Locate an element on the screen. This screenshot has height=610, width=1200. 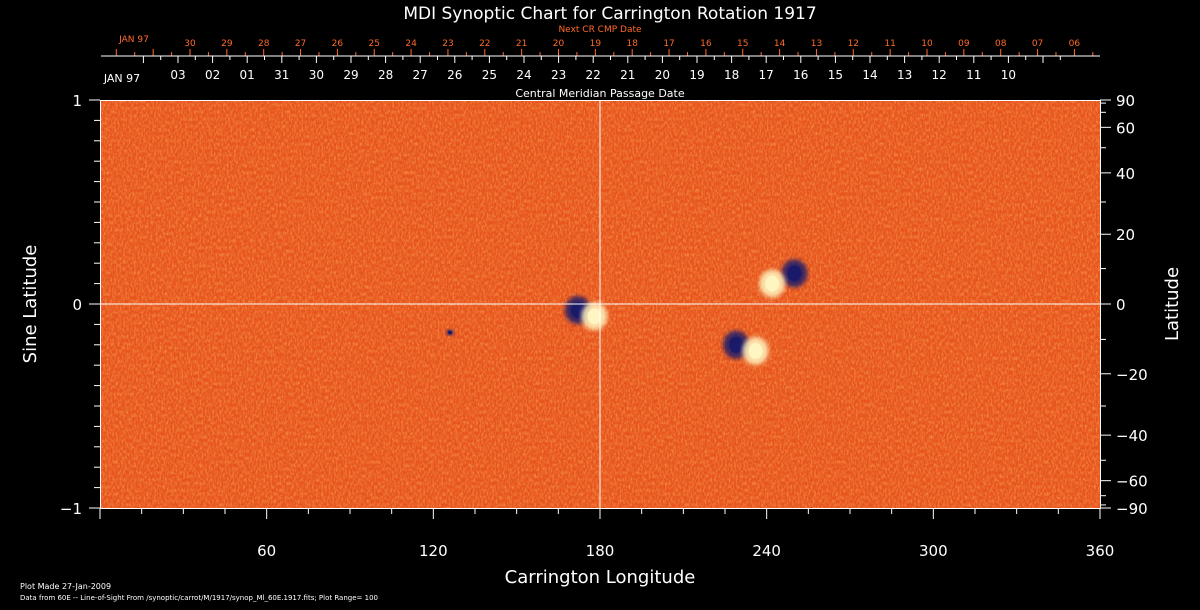
y-axis-right: 90 60 40 20 0 −20 −40 −60 −90 is located at coordinates (1124, 305).